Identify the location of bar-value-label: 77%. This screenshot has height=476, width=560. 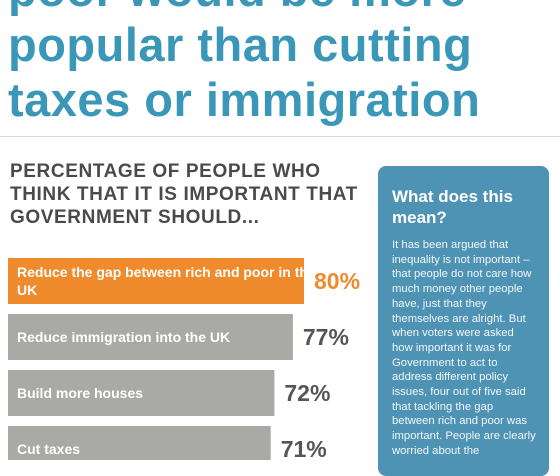
(326, 337).